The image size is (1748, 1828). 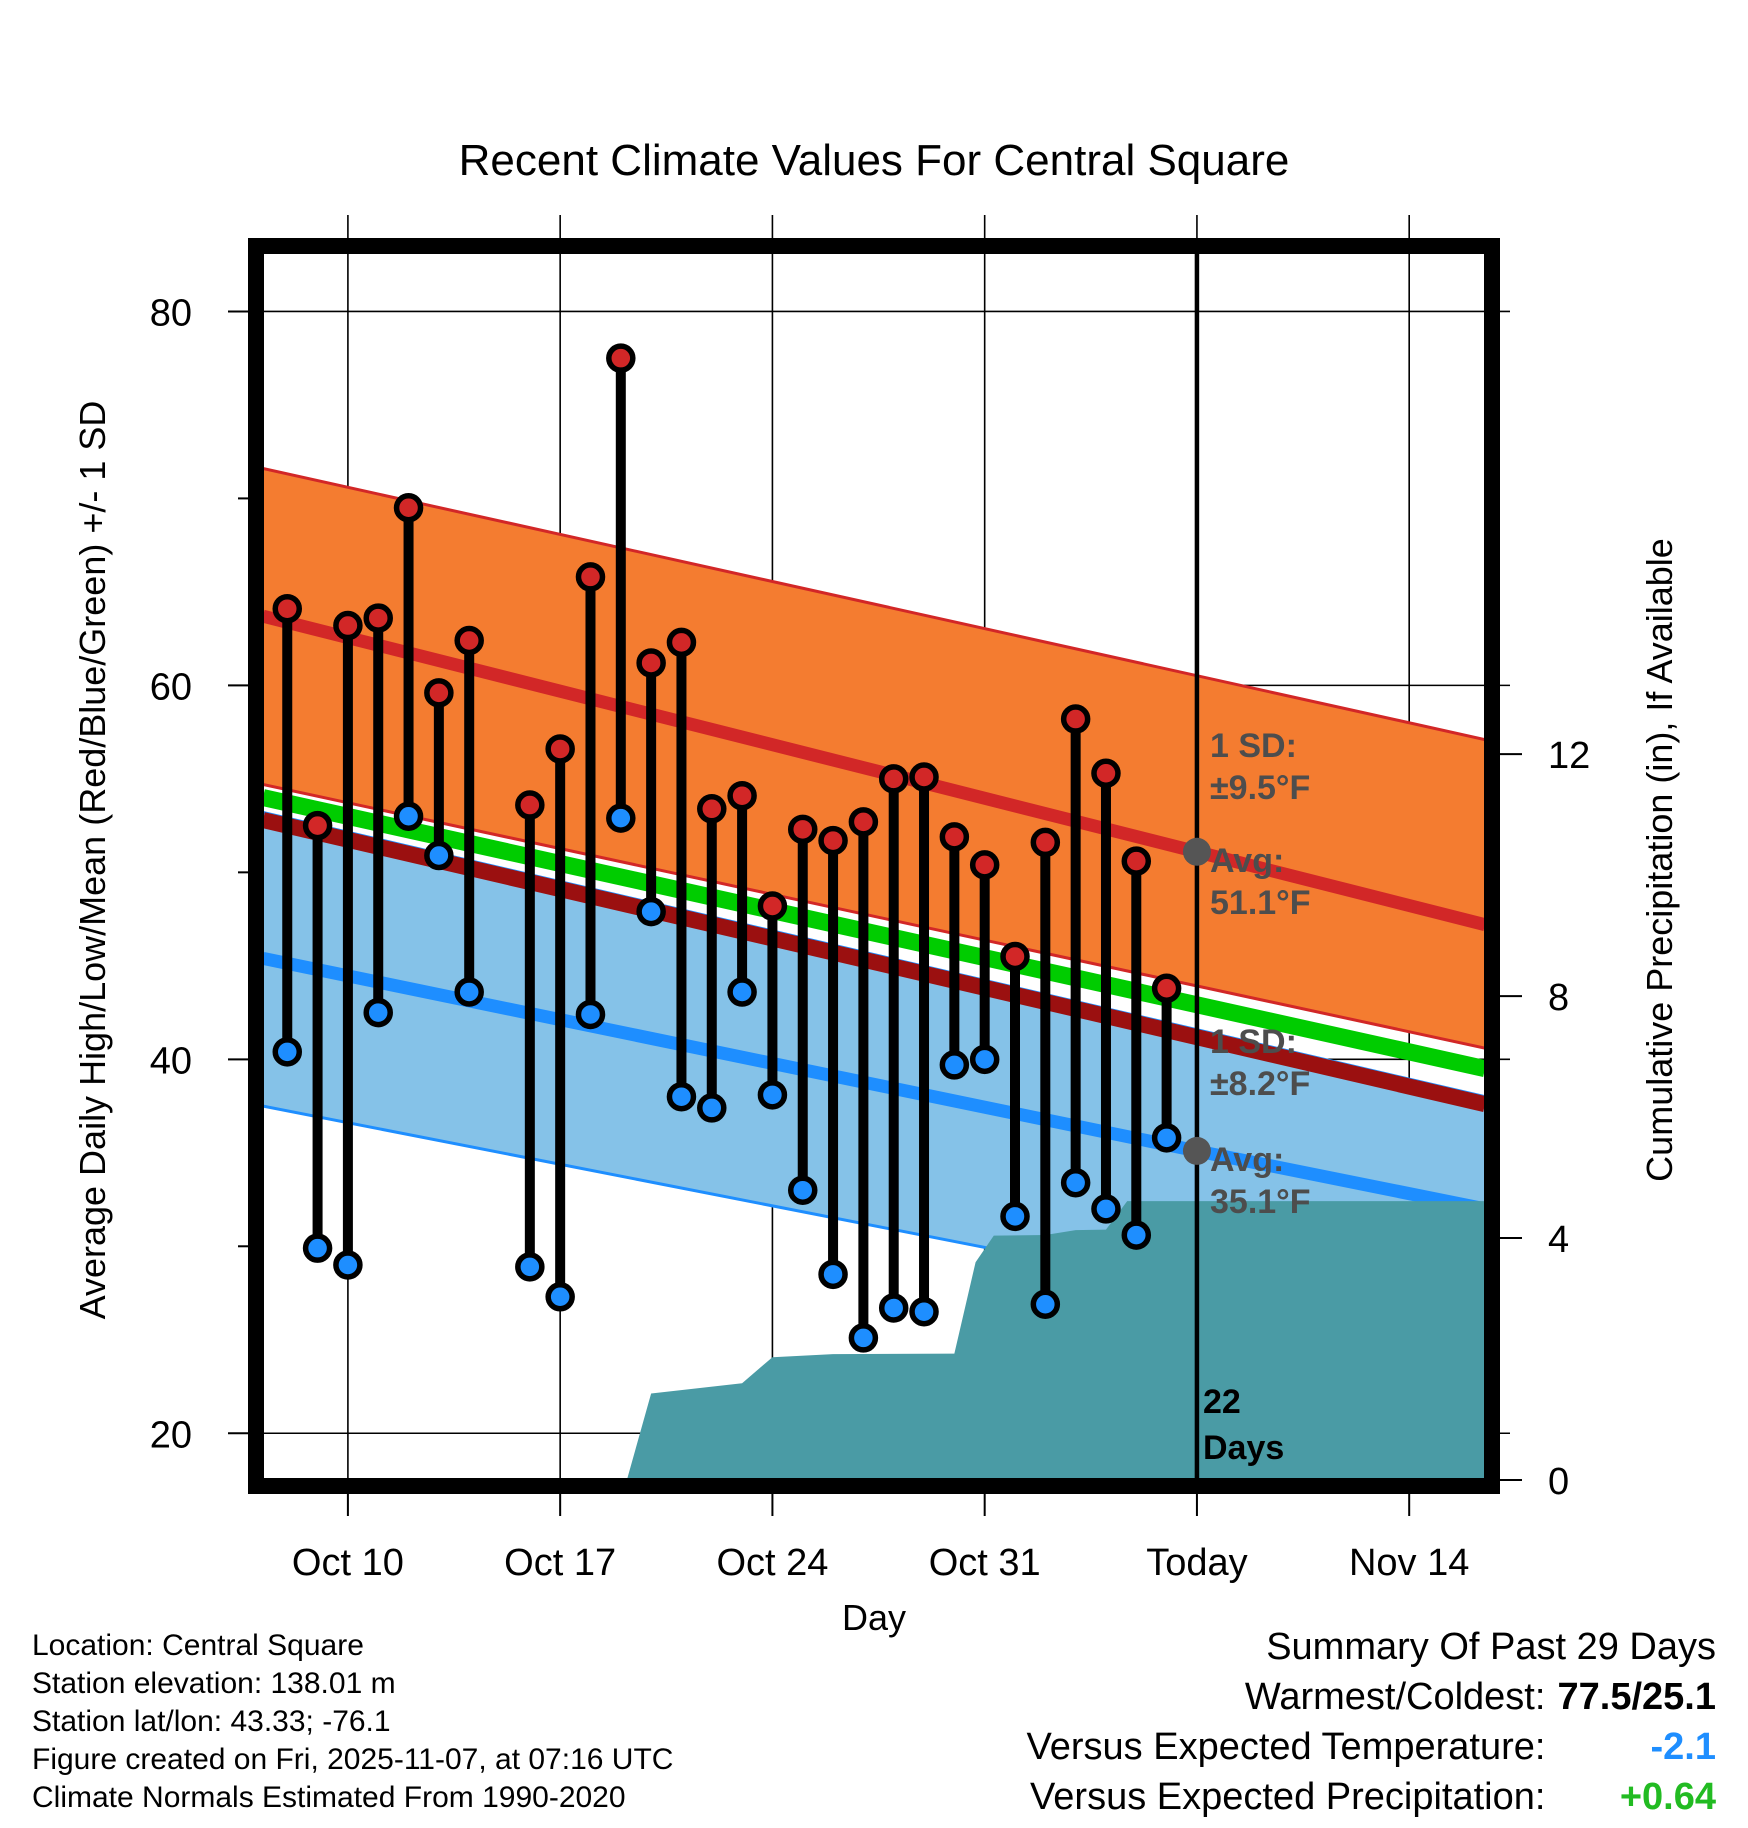 I want to click on y-left-tick-label: 20, so click(x=171, y=1435).